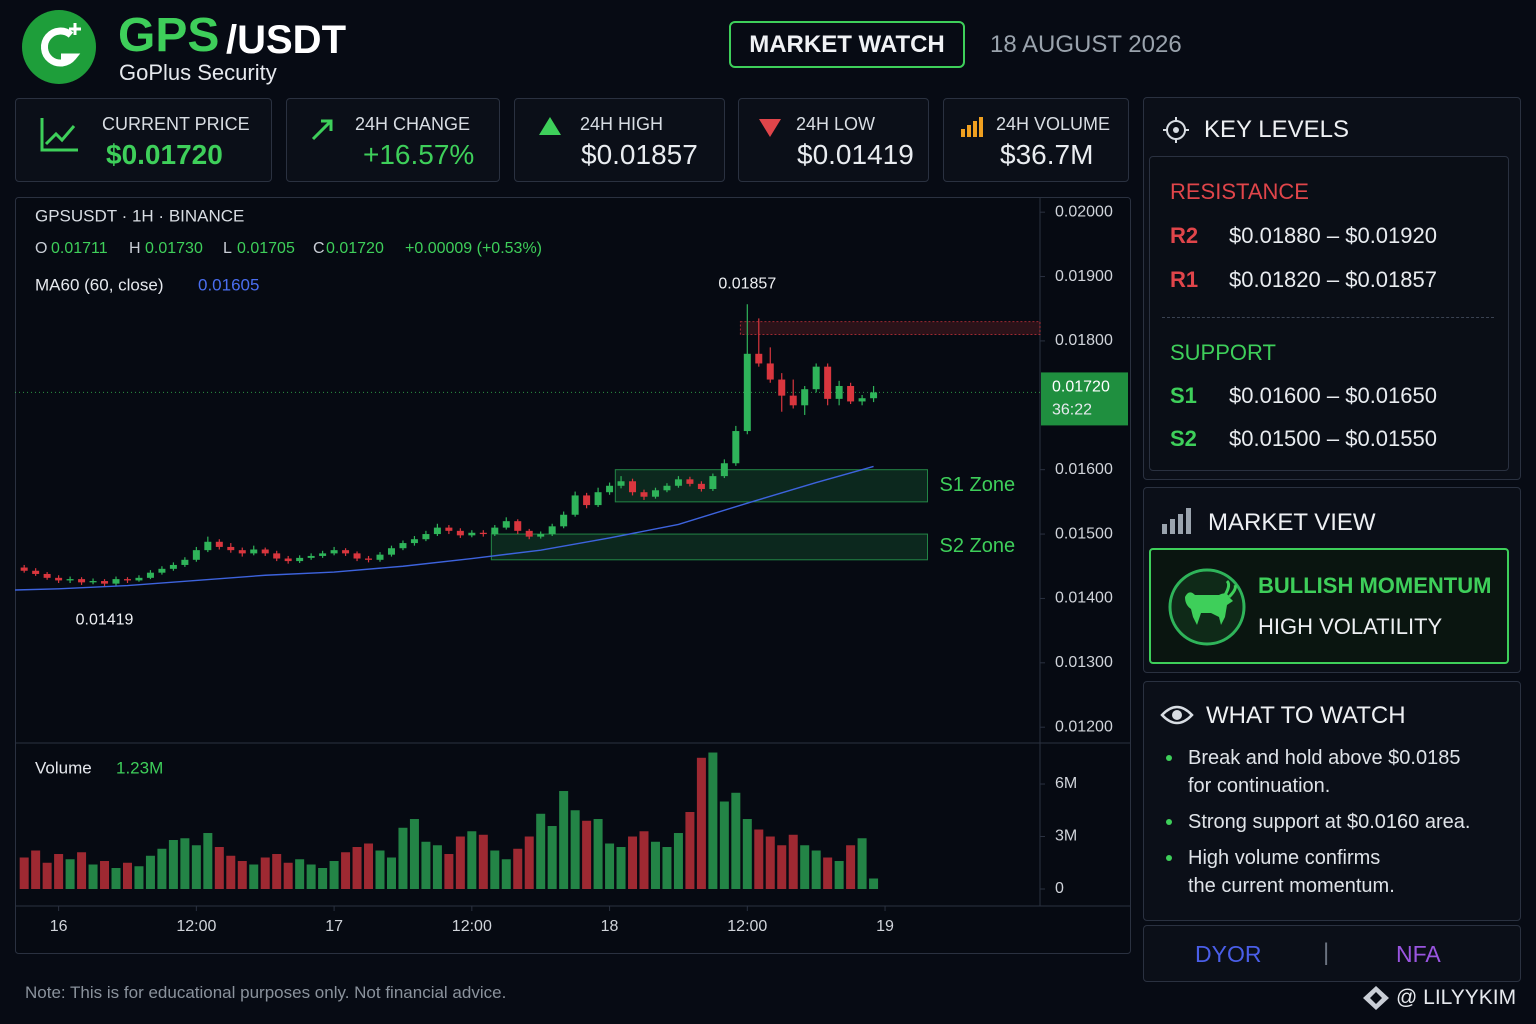 The image size is (1536, 1024). What do you see at coordinates (1084, 211) in the screenshot?
I see `y-tick-label: 0.02000` at bounding box center [1084, 211].